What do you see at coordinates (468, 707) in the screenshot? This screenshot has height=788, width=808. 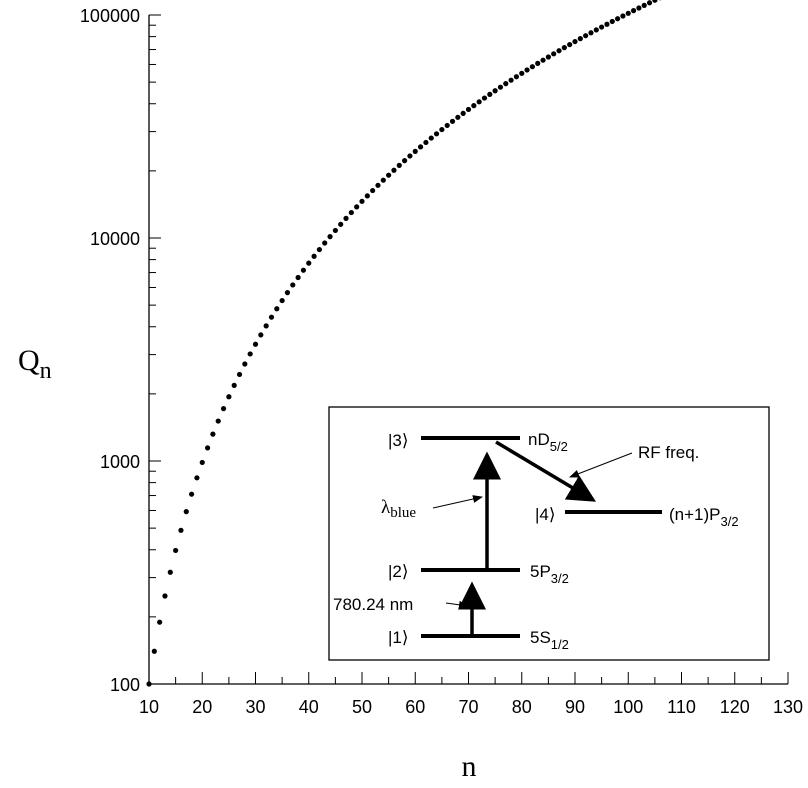 I see `x-tick-label: 70` at bounding box center [468, 707].